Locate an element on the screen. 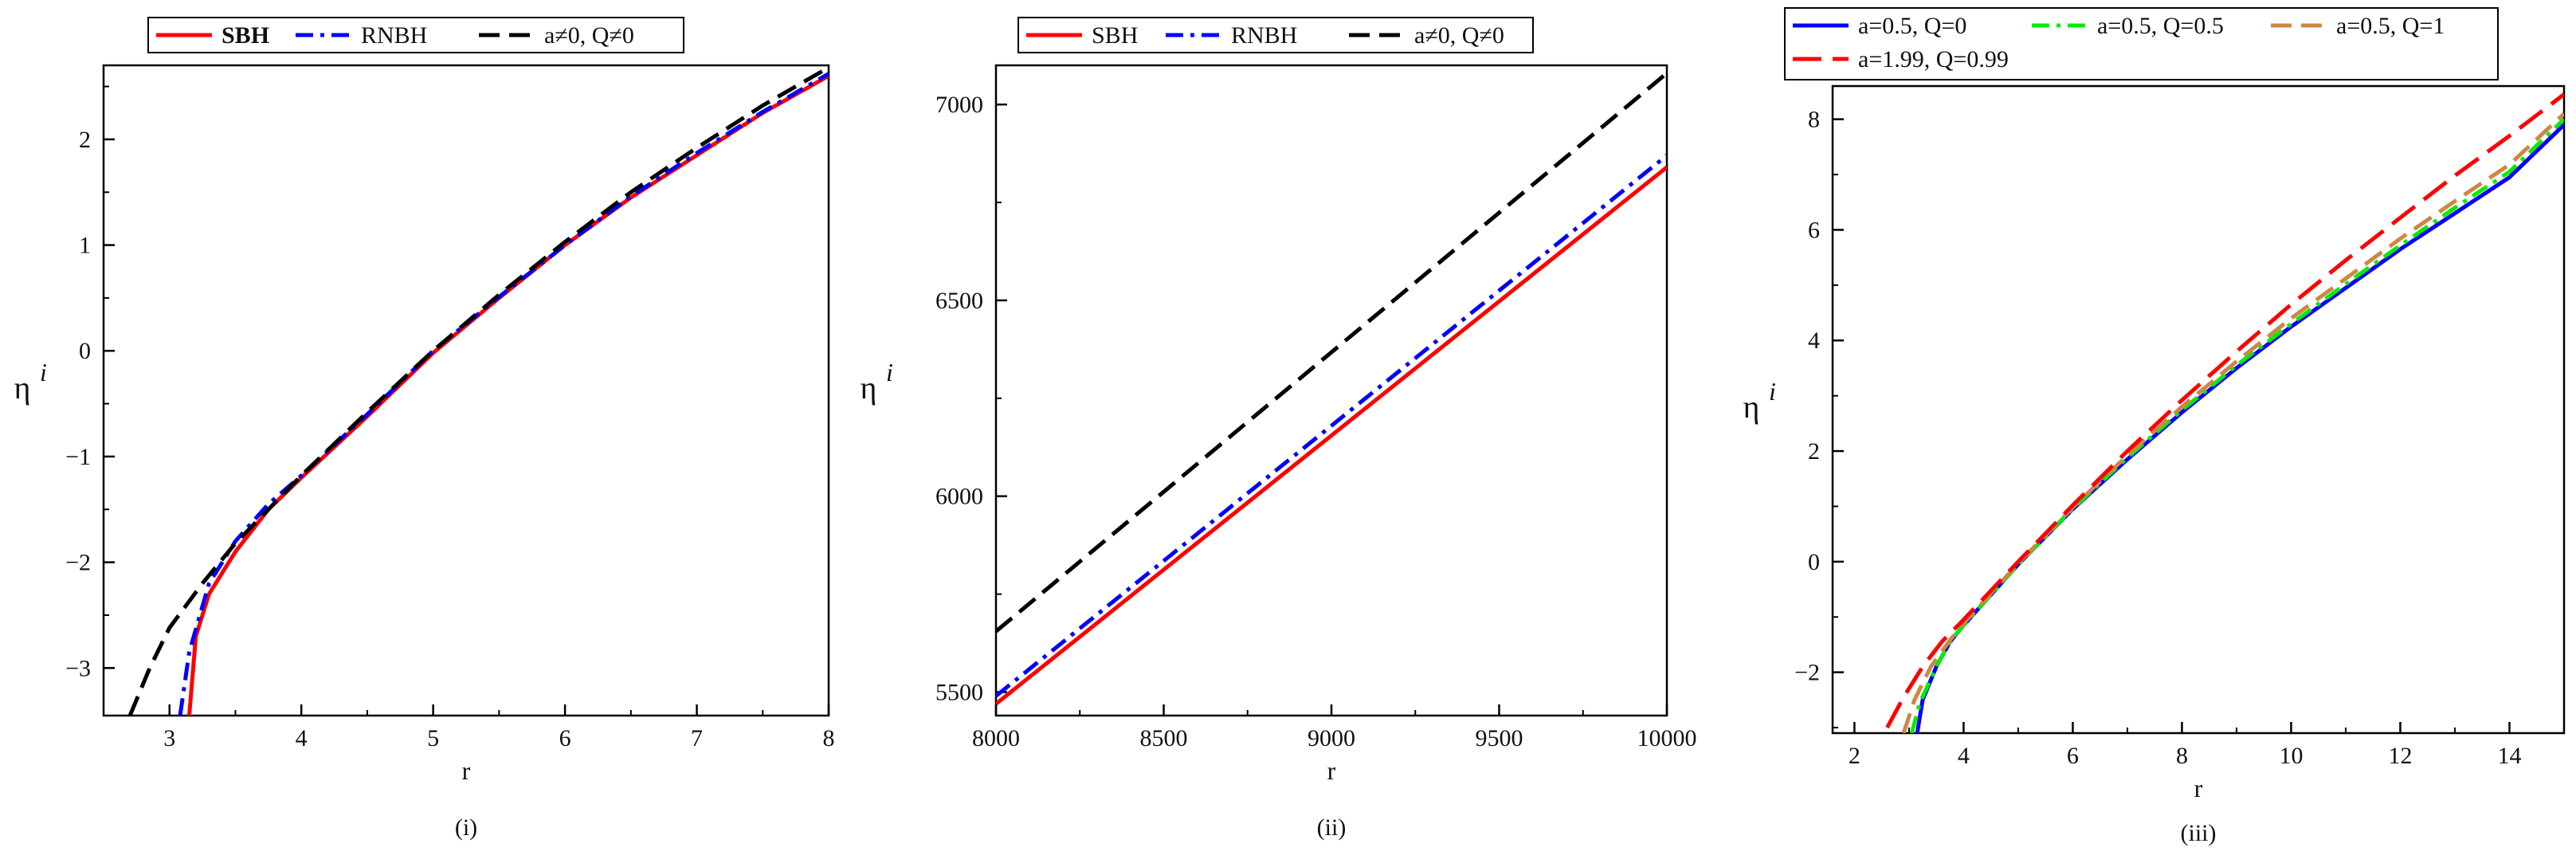 This screenshot has height=863, width=2576. y-tick-label: −1 is located at coordinates (78, 457).